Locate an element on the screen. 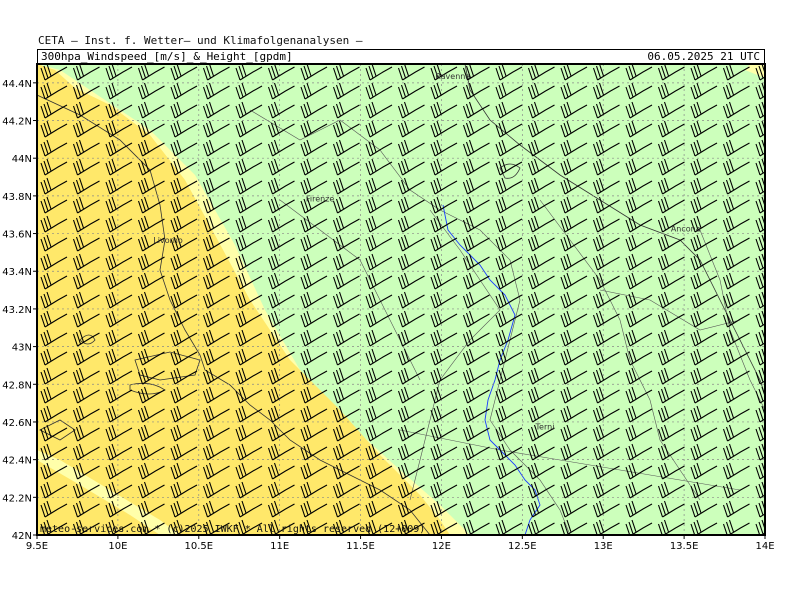  y-tick-label: 43.8N is located at coordinates (17, 197).